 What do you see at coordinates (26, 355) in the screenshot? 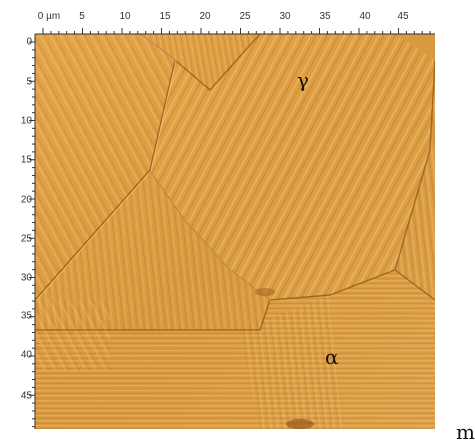
I see `y-tick-label-40: 40` at bounding box center [26, 355].